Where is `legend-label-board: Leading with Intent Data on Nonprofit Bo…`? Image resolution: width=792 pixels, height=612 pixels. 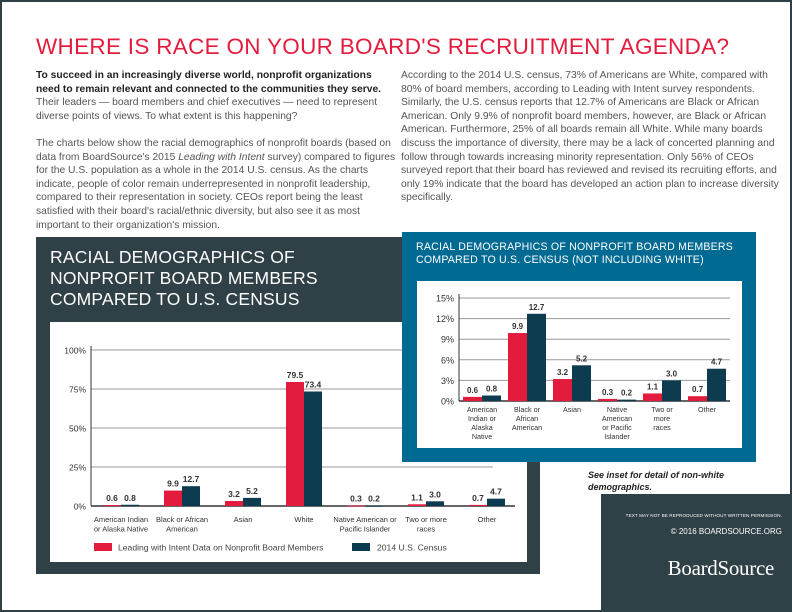 legend-label-board: Leading with Intent Data on Nonprofit Bo… is located at coordinates (220, 548).